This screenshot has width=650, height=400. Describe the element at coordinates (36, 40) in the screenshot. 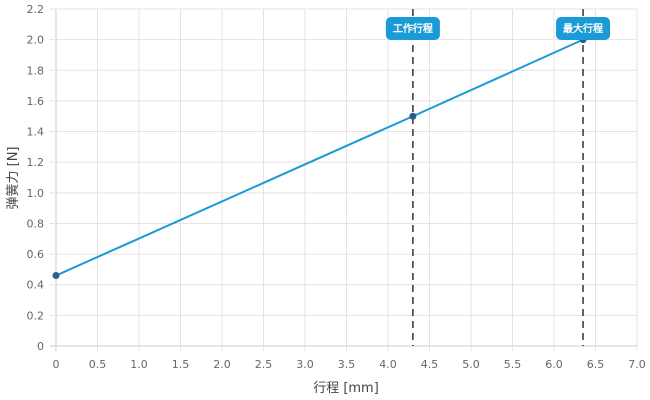

I see `y-tick-label: 2.0` at that location.